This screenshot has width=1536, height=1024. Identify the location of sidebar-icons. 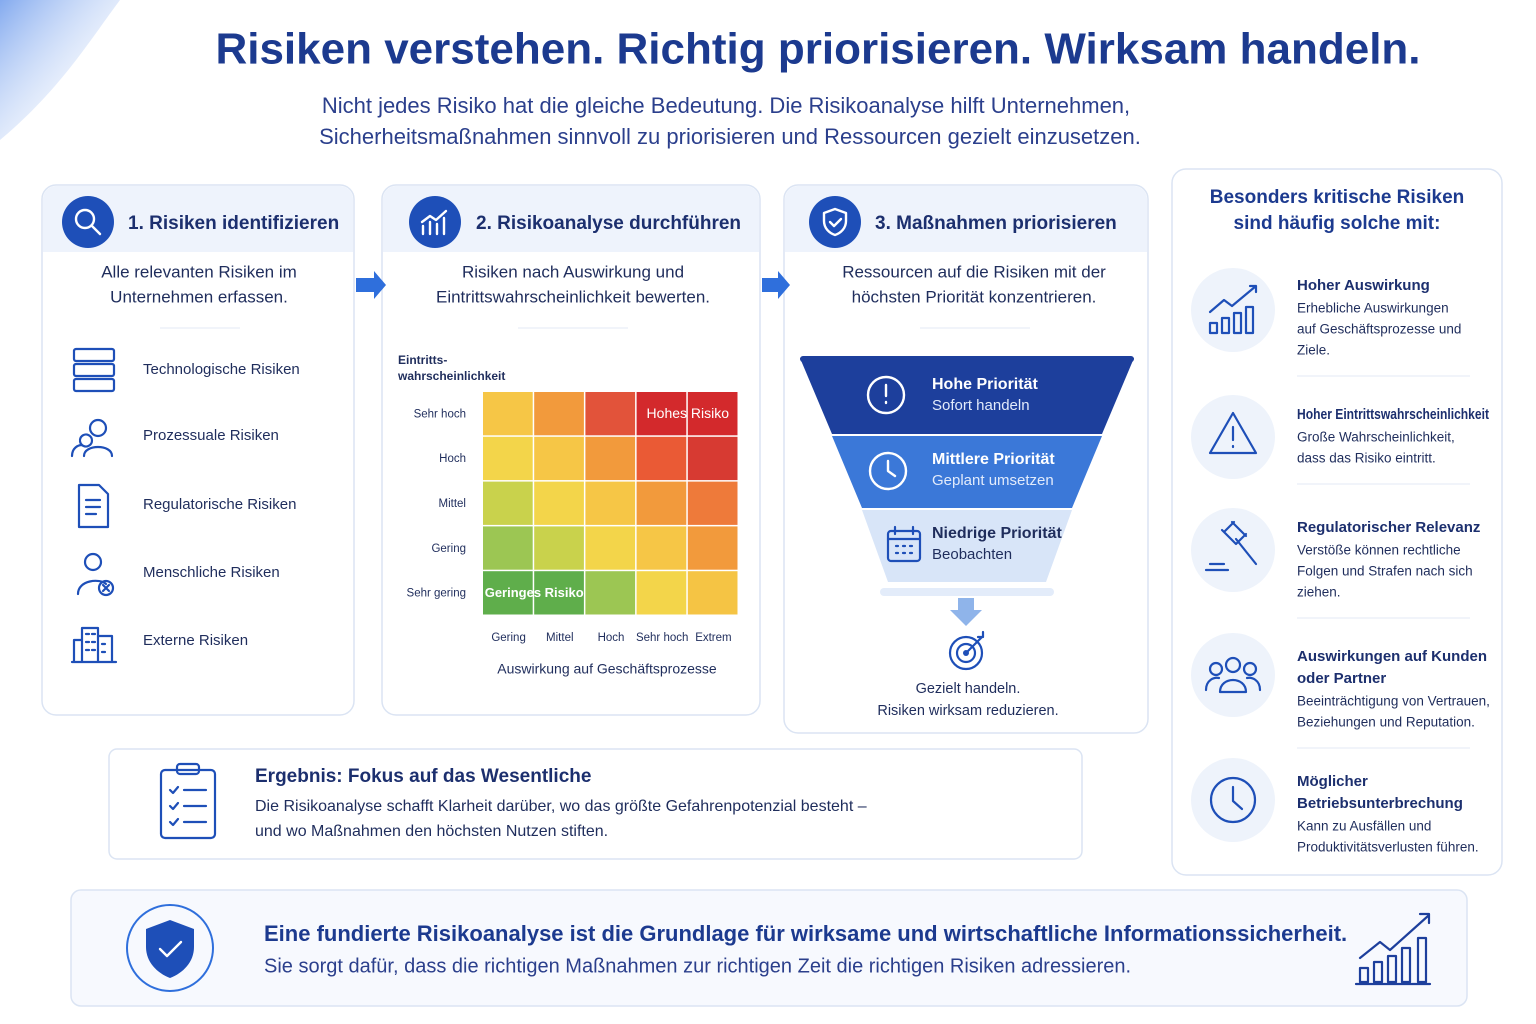
(1233, 555).